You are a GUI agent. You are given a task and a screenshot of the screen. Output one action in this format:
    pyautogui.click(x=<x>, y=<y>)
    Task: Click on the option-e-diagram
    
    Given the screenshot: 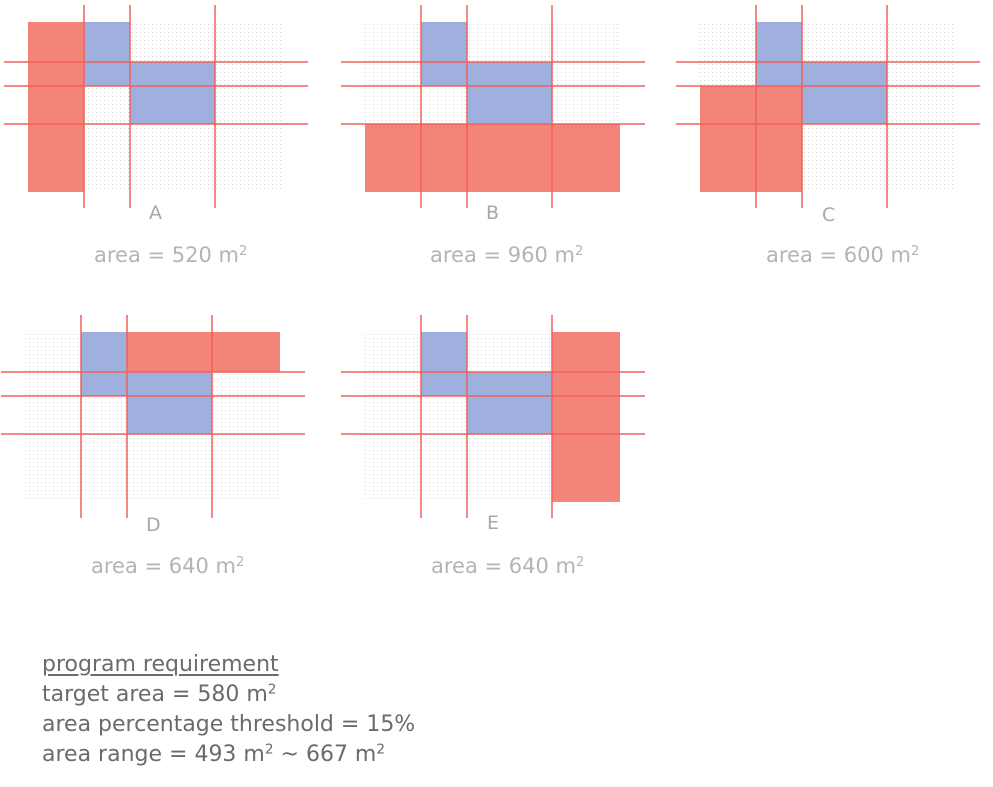 What is the action you would take?
    pyautogui.click(x=493, y=416)
    